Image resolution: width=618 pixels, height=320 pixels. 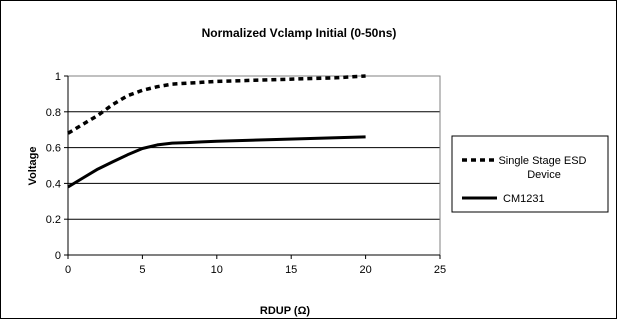 I want to click on x-tick-label-0: 0, so click(x=68, y=270).